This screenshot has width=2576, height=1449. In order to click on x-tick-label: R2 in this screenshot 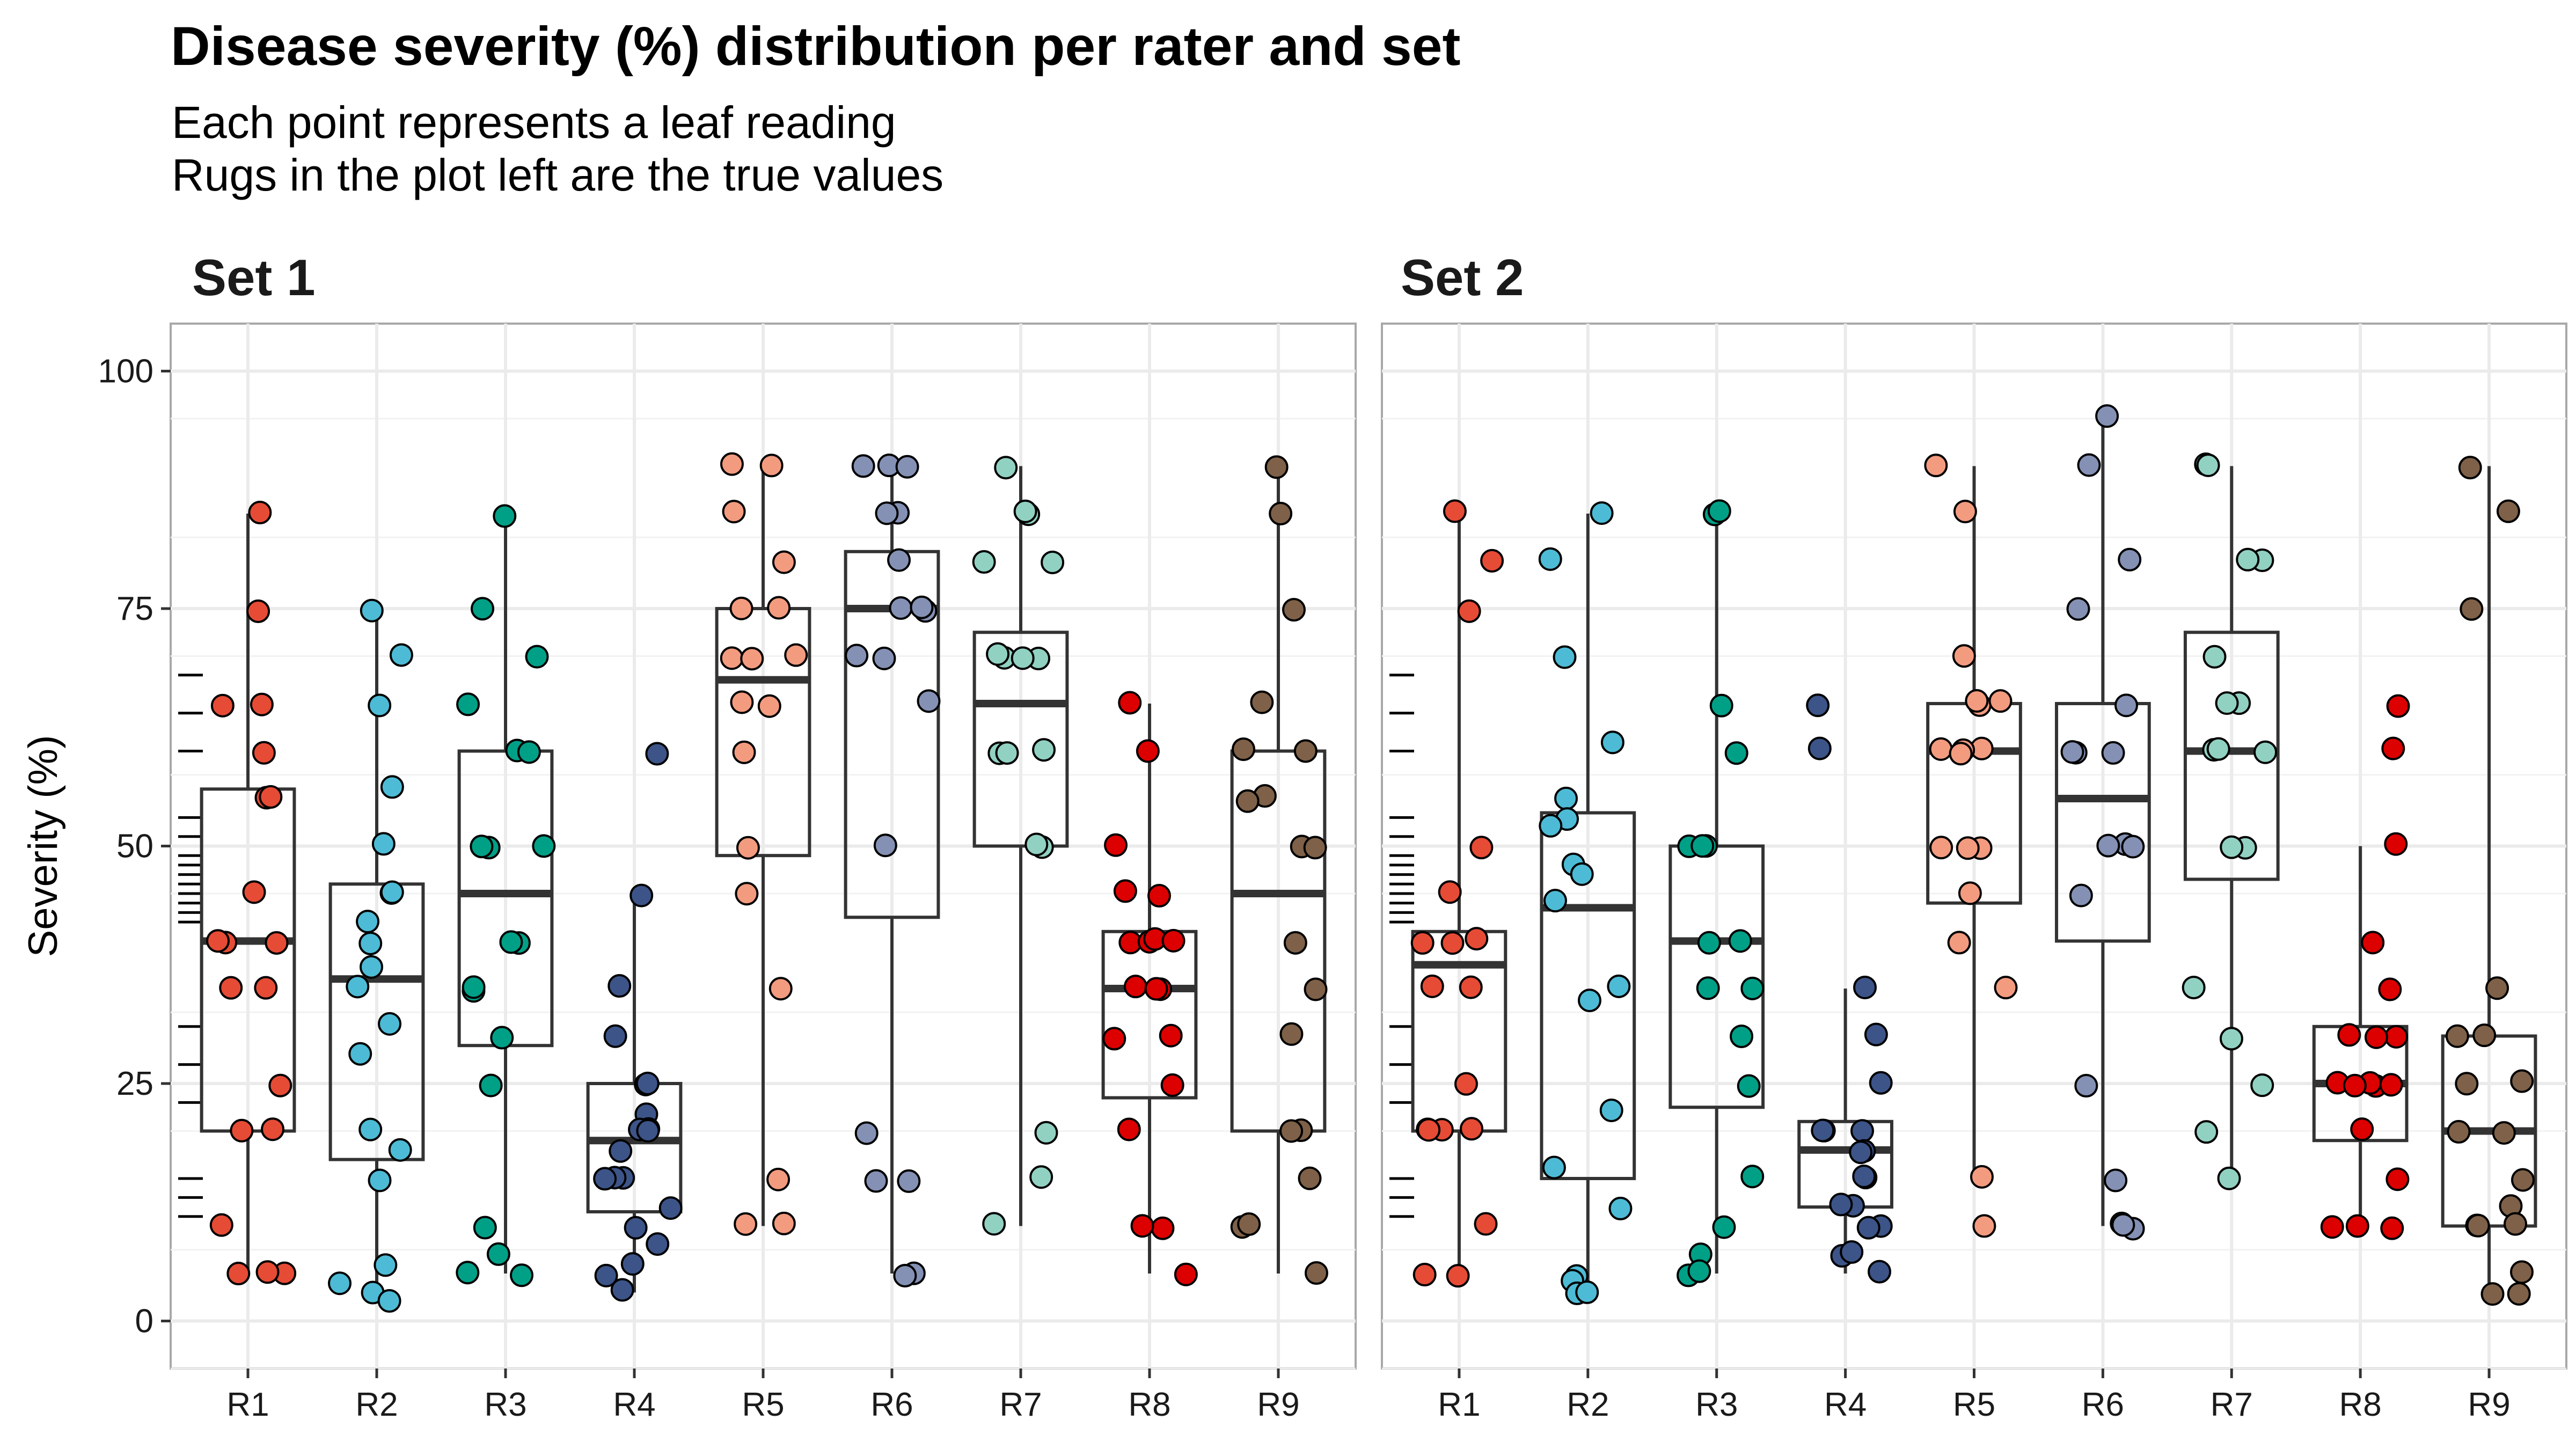, I will do `click(1588, 1404)`.